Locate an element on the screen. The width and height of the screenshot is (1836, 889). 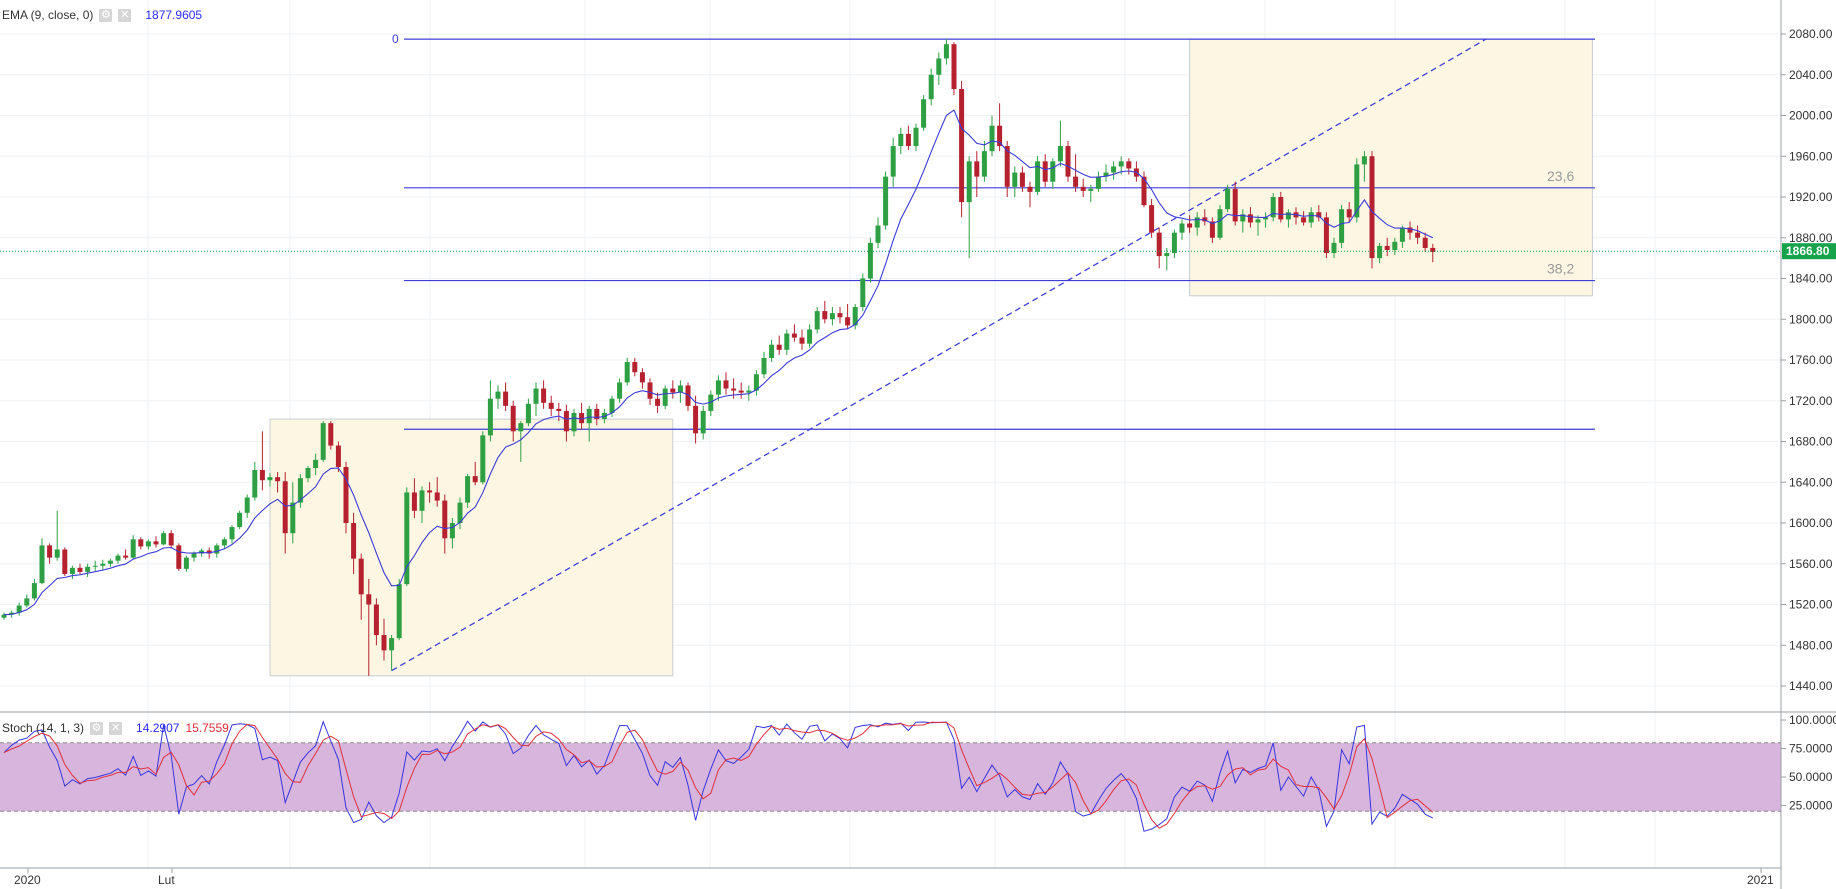
price-tick-label: 1560.00 is located at coordinates (1811, 564).